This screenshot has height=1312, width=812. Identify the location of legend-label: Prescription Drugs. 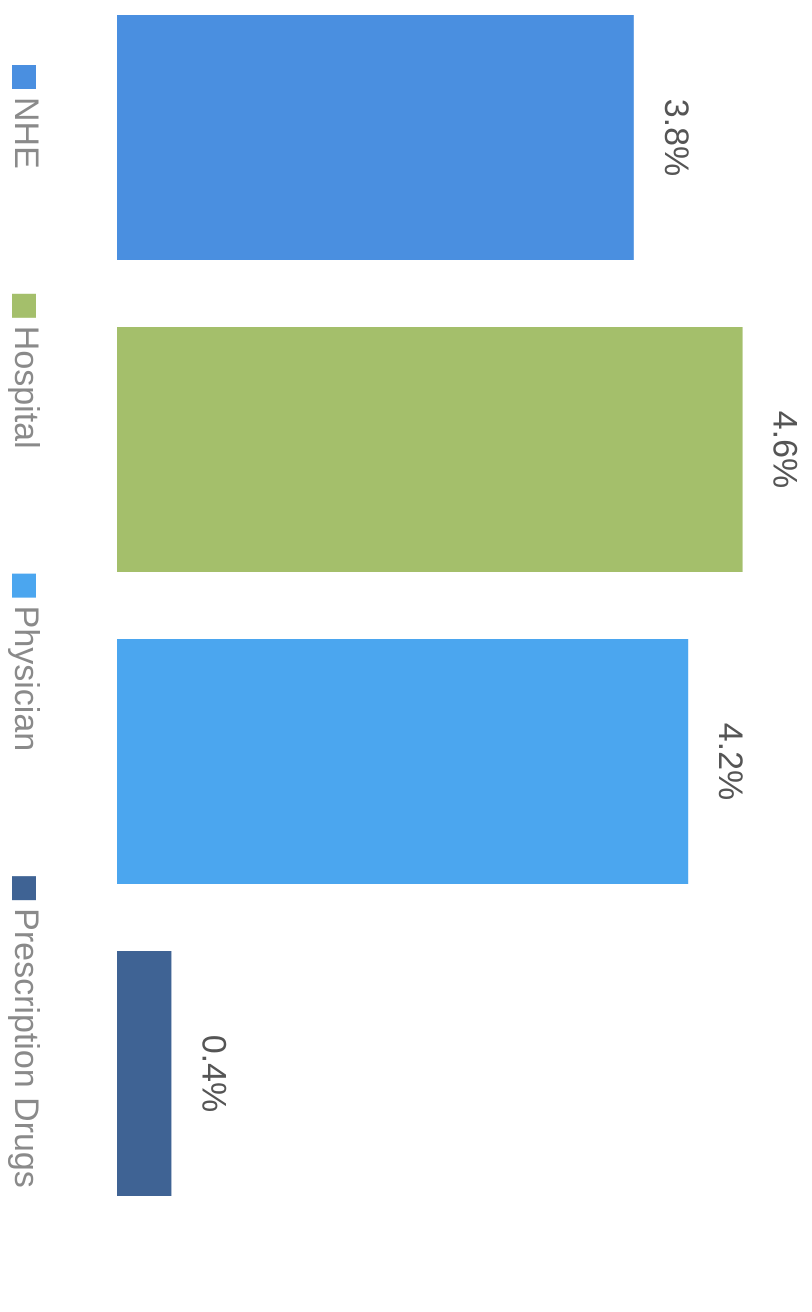
(26, 1048).